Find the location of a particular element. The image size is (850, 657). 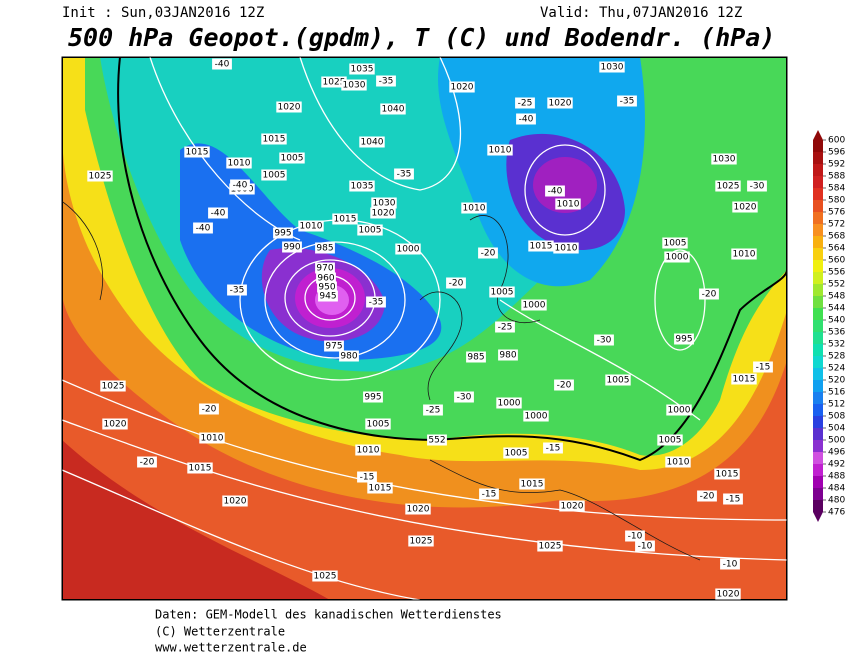

pressure-label: 990 is located at coordinates (291, 248).